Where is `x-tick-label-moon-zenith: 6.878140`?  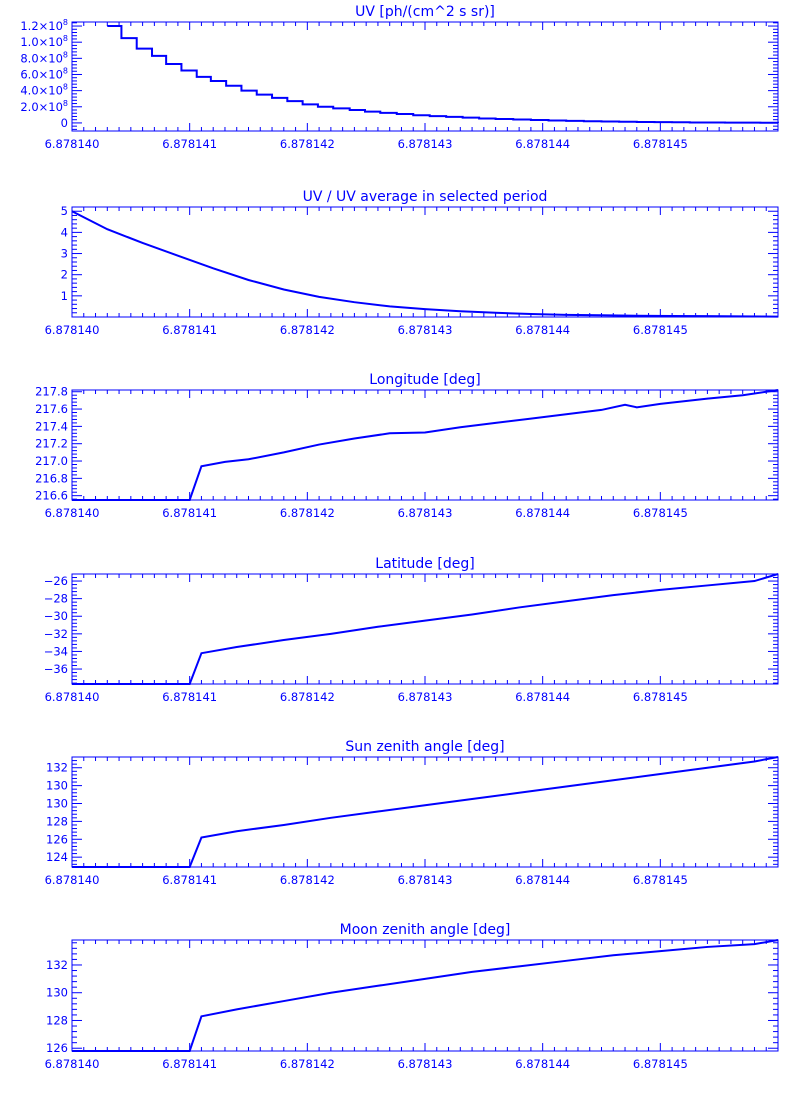
x-tick-label-moon-zenith: 6.878140 is located at coordinates (72, 1064).